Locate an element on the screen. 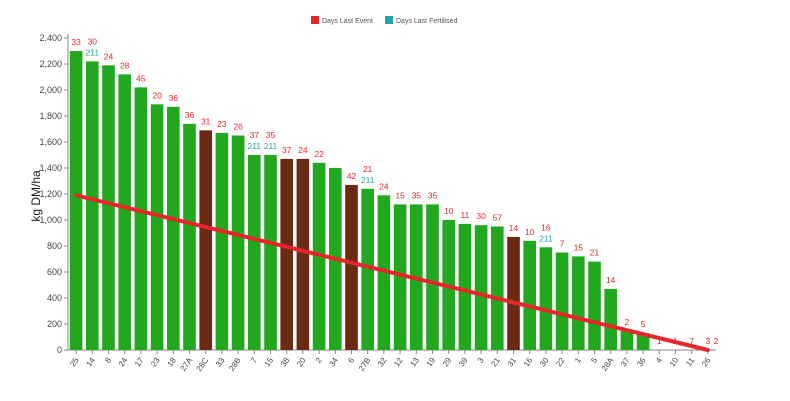  x-tick-label: 31 is located at coordinates (512, 362).